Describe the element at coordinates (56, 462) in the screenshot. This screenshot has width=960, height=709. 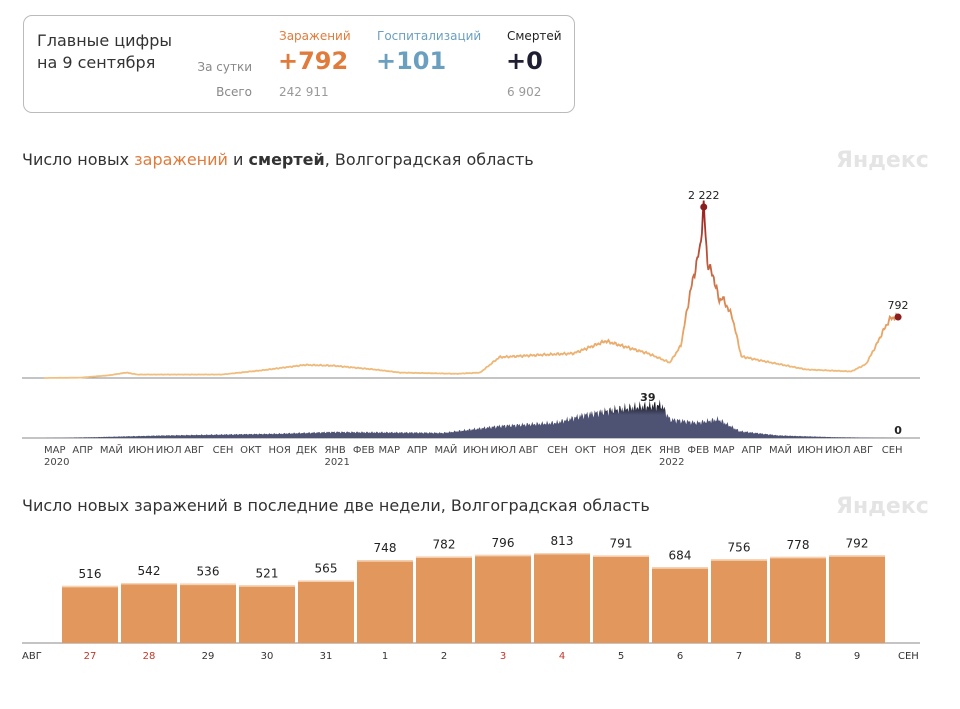
I see `year-tick-label: 2020` at that location.